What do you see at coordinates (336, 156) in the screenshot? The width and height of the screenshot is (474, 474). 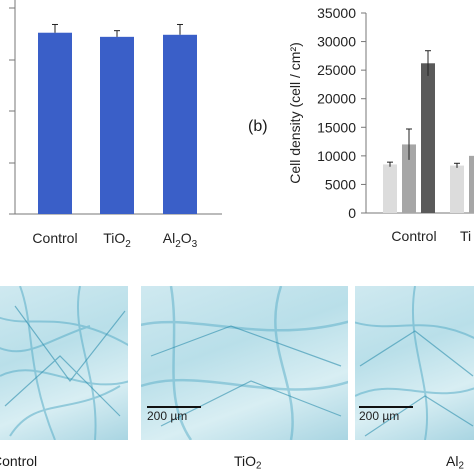 I see `chart-b-ytick-label: 10000` at bounding box center [336, 156].